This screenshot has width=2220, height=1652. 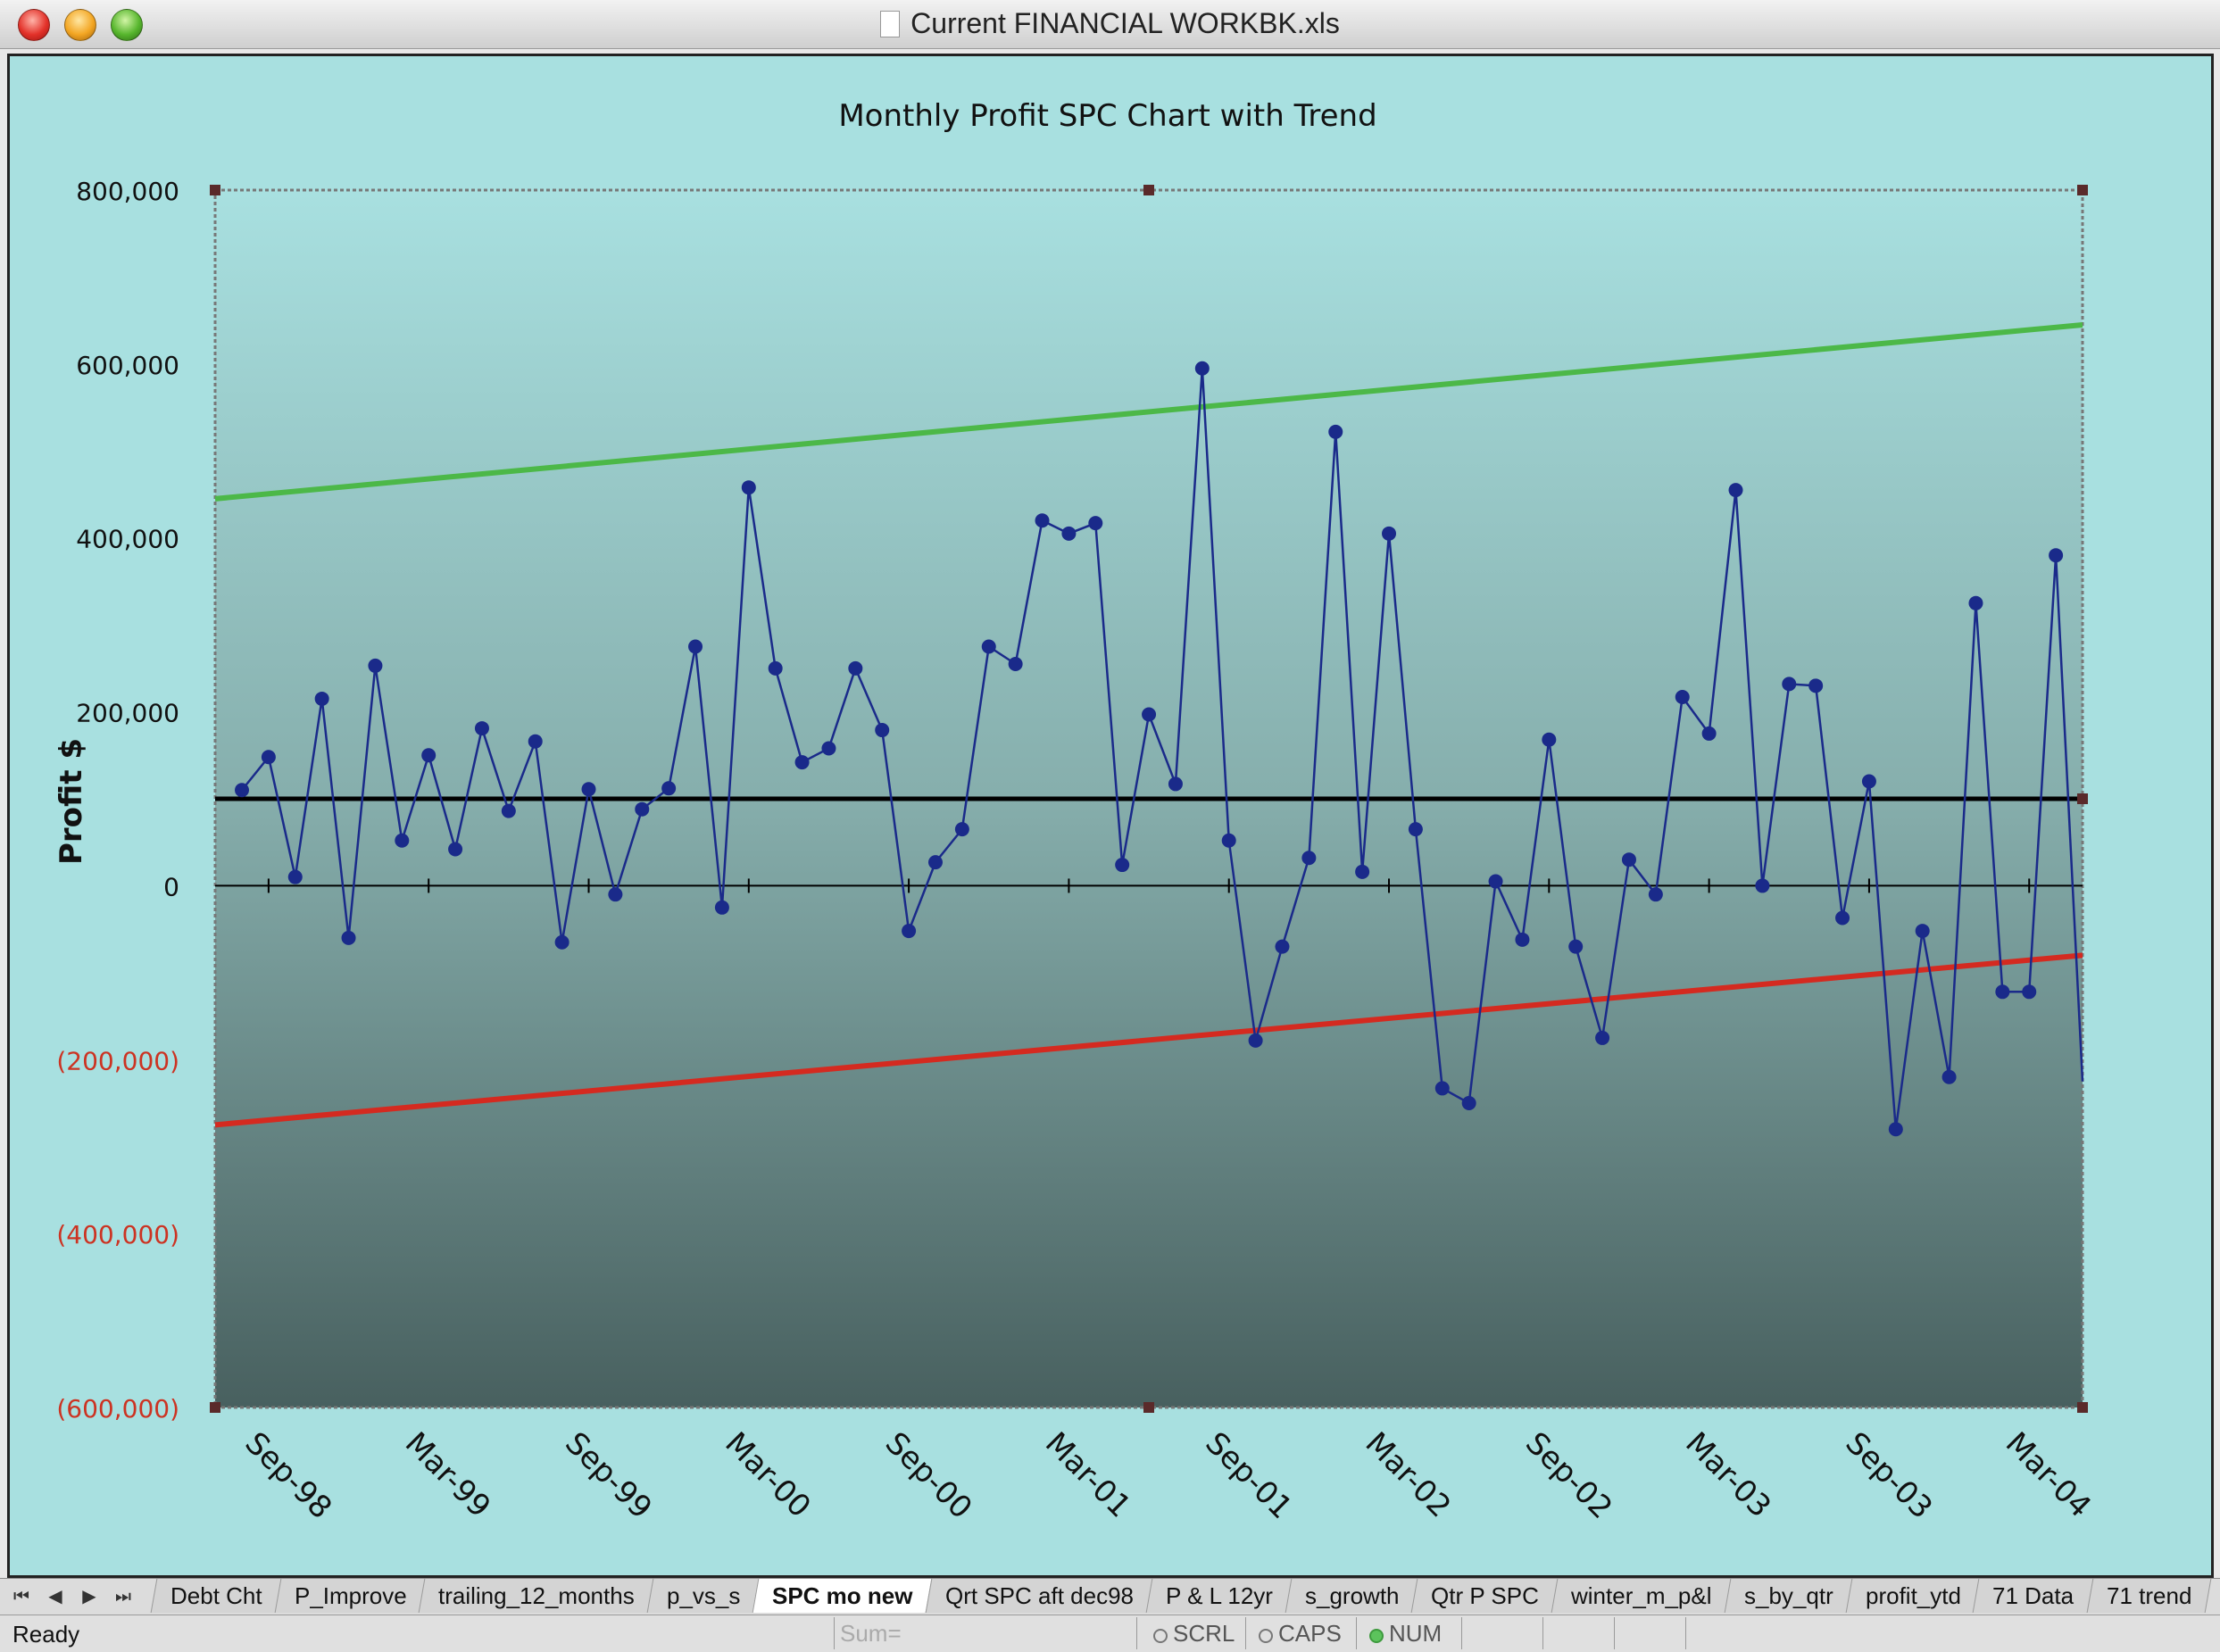 I want to click on sheet-tab: Debt Cht, so click(x=216, y=1596).